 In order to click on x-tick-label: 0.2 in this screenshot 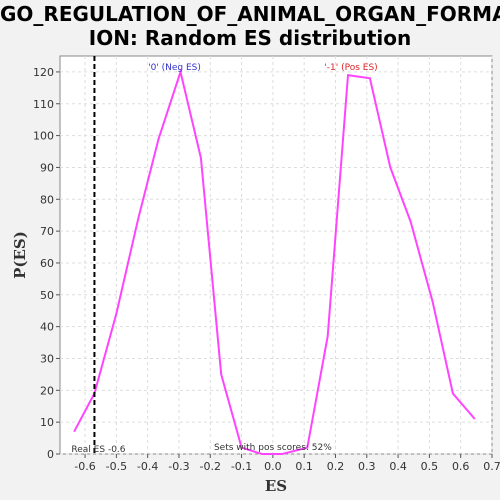, I will do `click(336, 466)`.